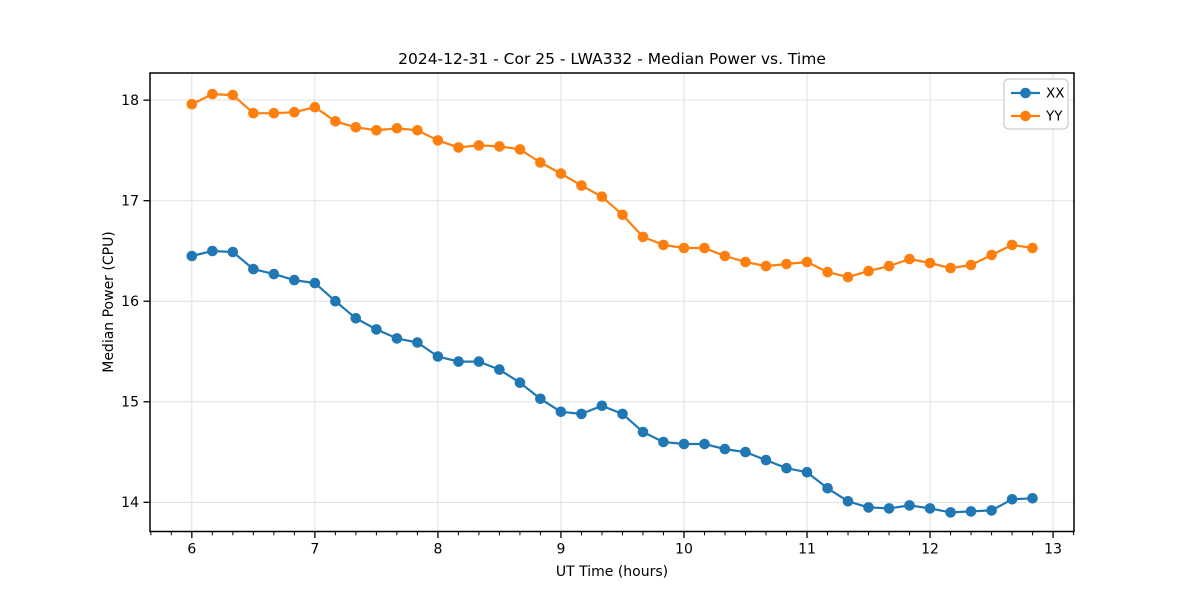  What do you see at coordinates (130, 503) in the screenshot?
I see `y-tick-label: 14` at bounding box center [130, 503].